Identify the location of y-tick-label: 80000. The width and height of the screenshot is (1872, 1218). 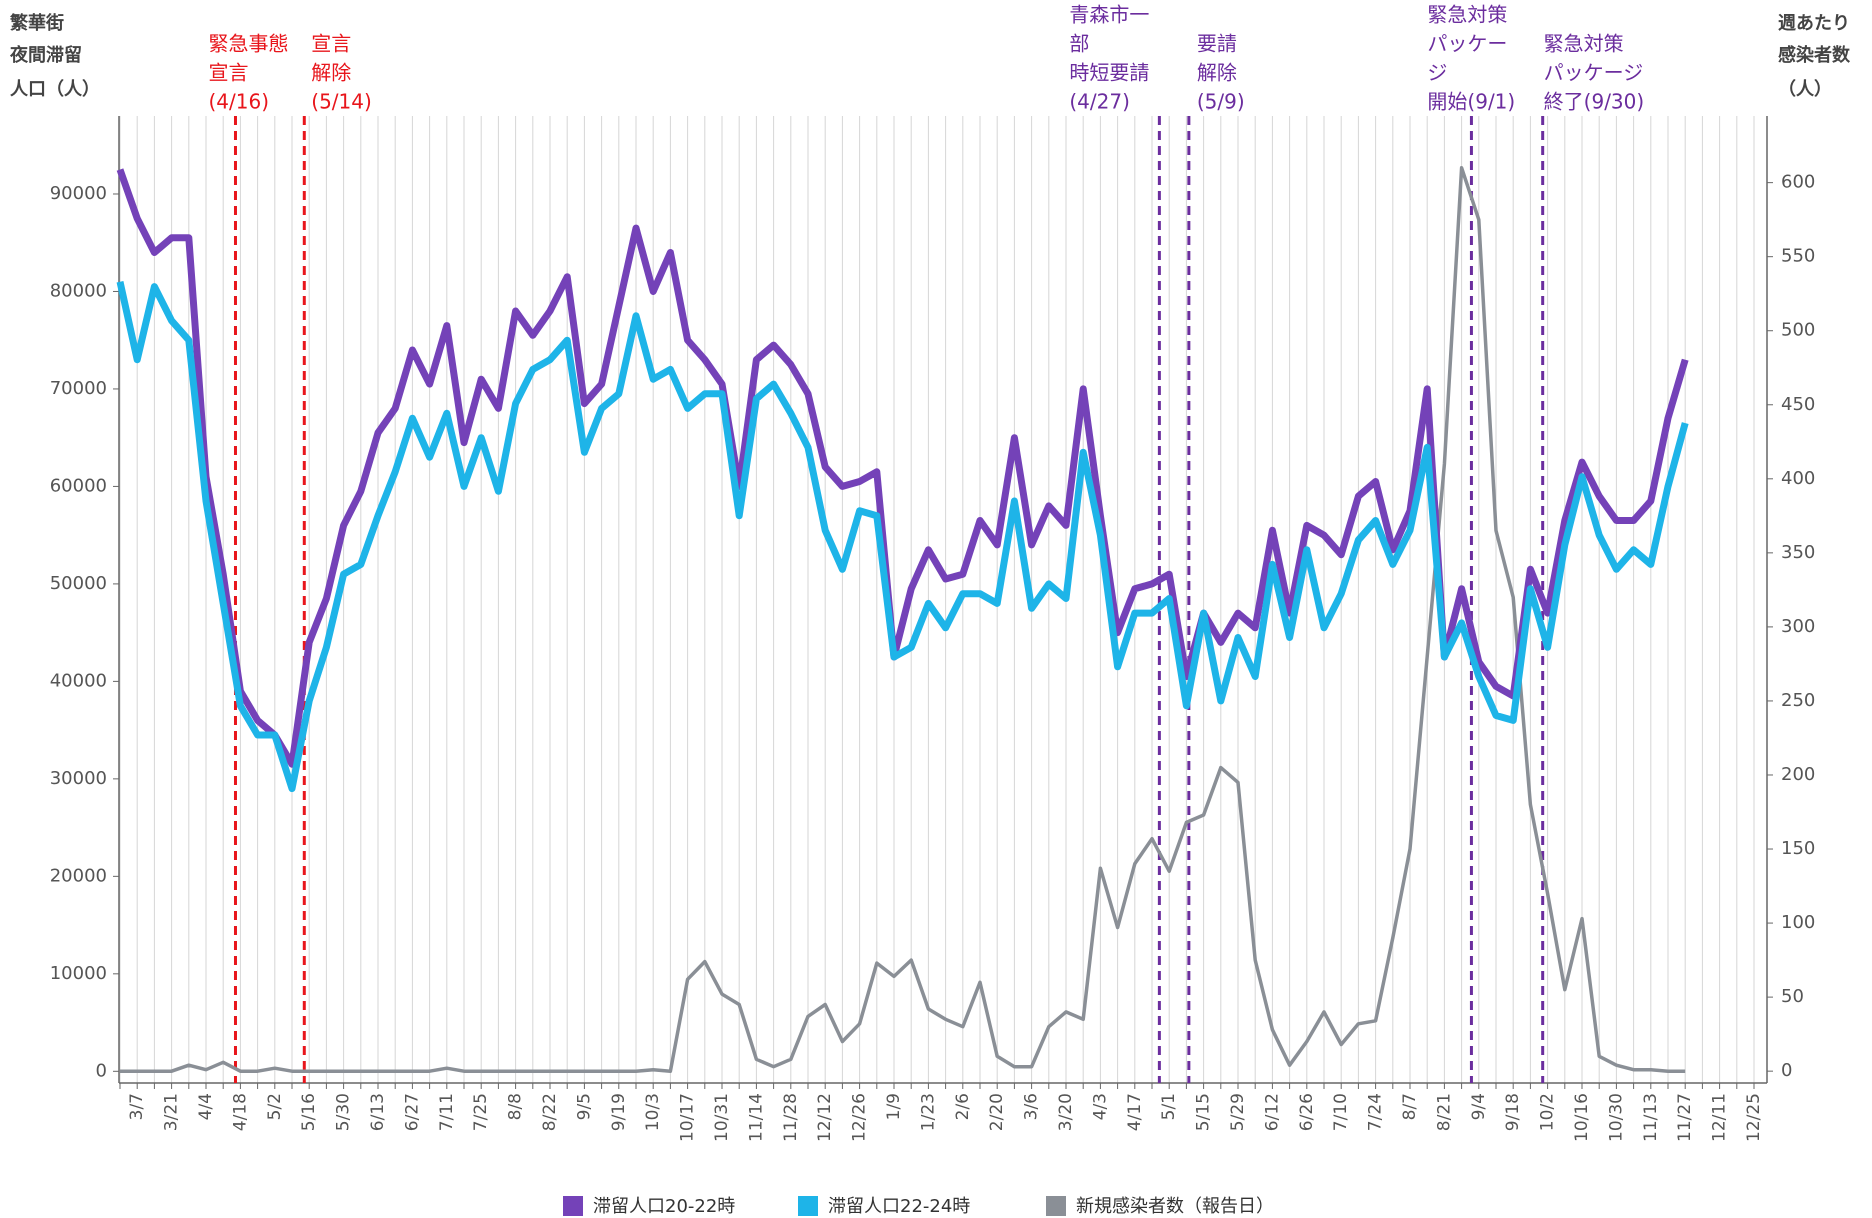
(78, 290).